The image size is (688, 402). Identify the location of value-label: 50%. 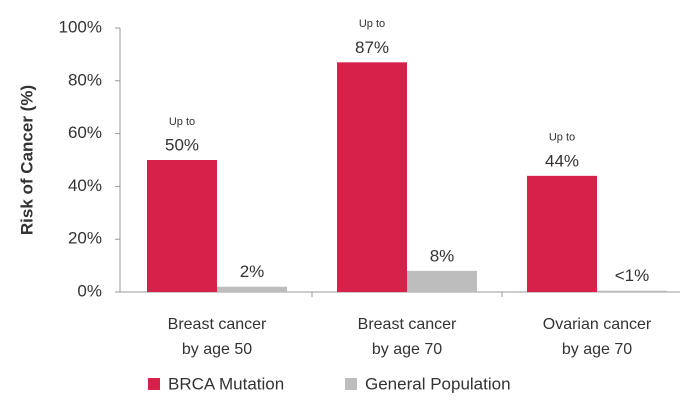
(182, 144).